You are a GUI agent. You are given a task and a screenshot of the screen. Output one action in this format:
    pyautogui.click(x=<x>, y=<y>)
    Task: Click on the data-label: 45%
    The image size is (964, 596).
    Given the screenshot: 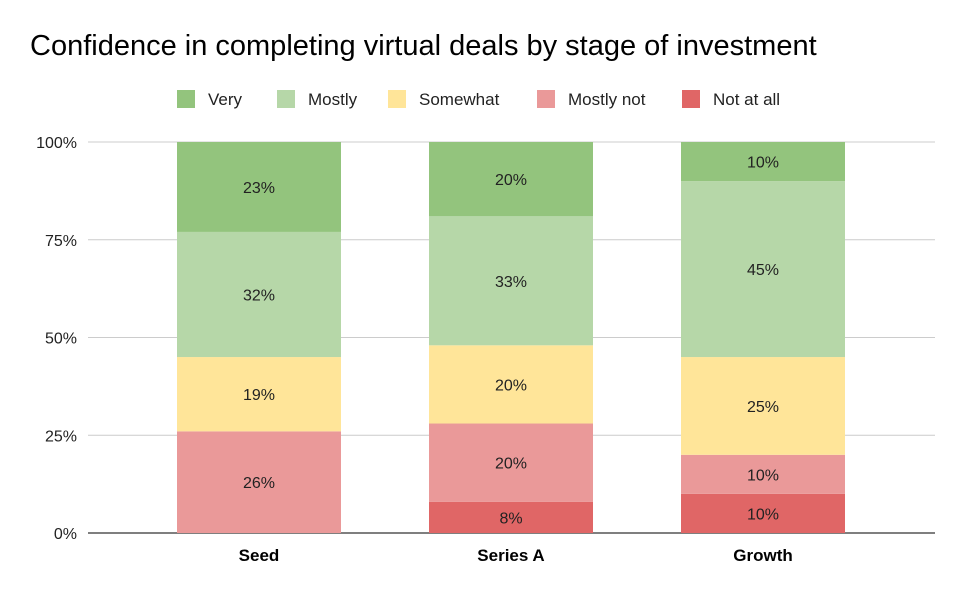 What is the action you would take?
    pyautogui.click(x=763, y=270)
    